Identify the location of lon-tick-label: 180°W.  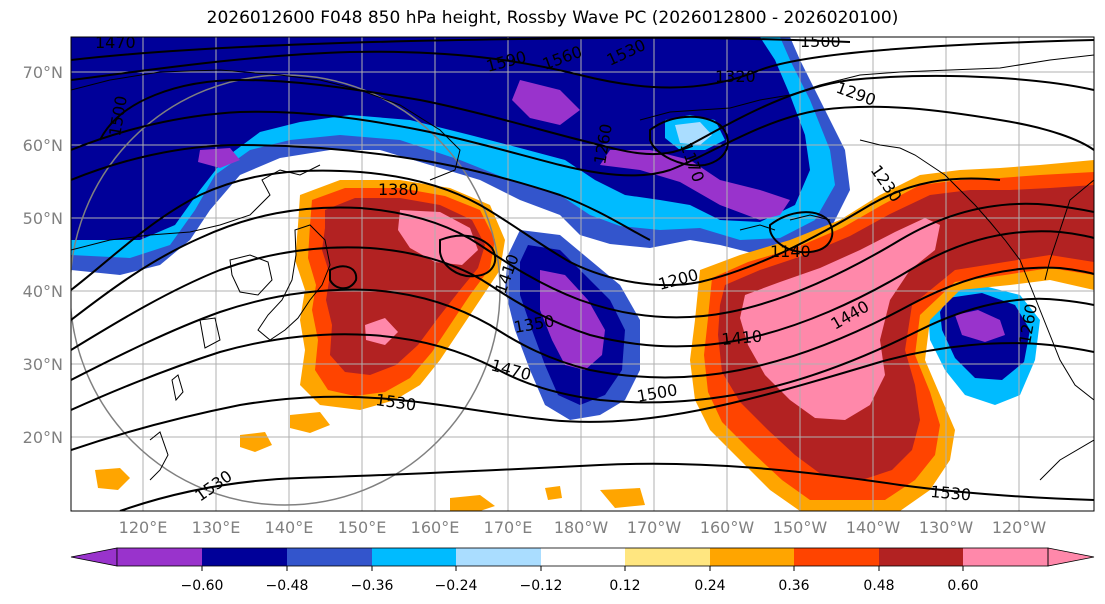
(581, 527).